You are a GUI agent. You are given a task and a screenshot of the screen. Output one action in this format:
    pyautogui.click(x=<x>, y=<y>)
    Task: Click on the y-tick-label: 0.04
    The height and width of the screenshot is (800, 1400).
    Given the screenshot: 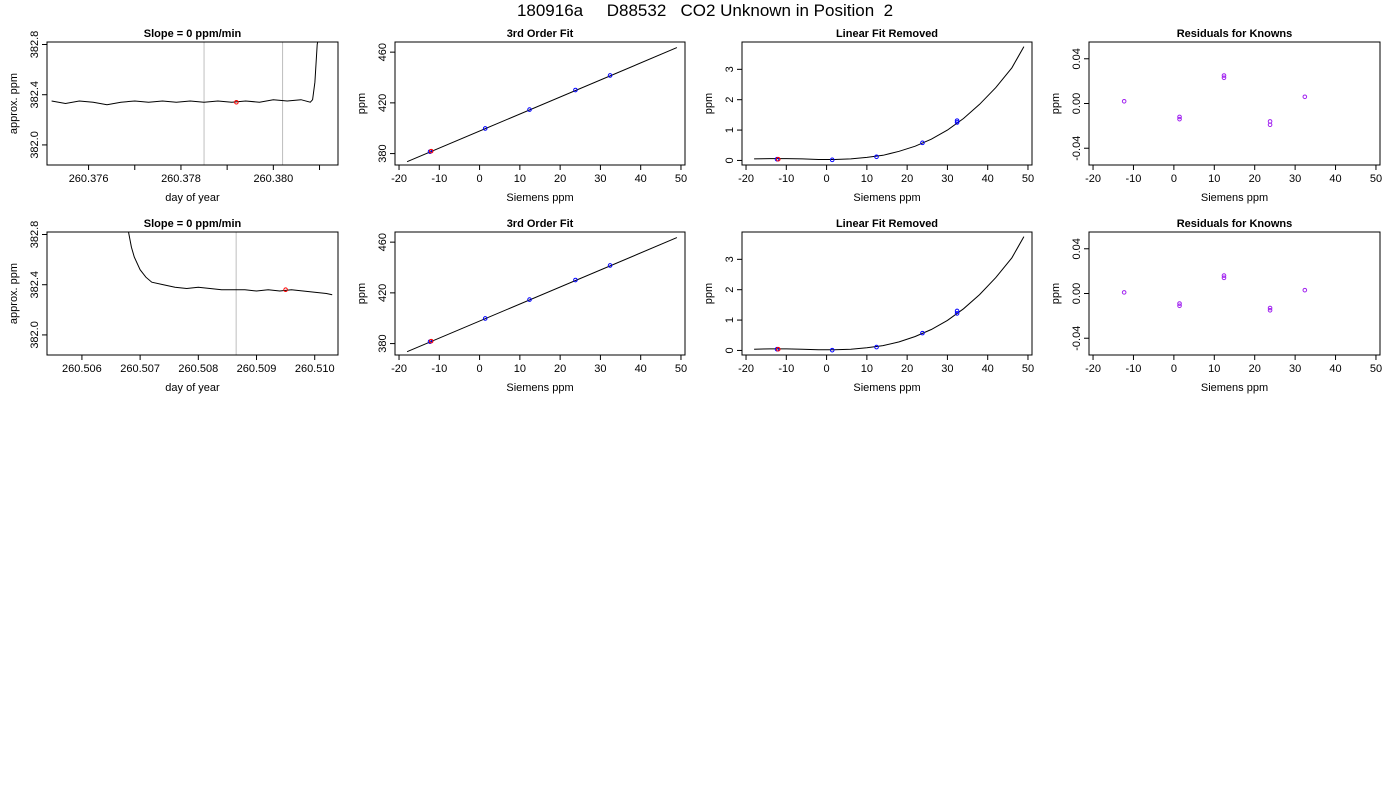 What is the action you would take?
    pyautogui.click(x=1077, y=248)
    